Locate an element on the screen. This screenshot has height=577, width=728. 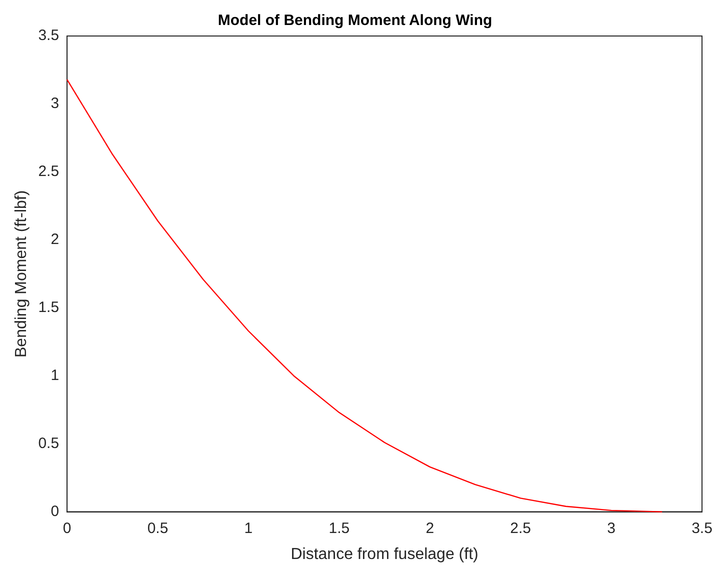
x-tick-label: 3 is located at coordinates (611, 528).